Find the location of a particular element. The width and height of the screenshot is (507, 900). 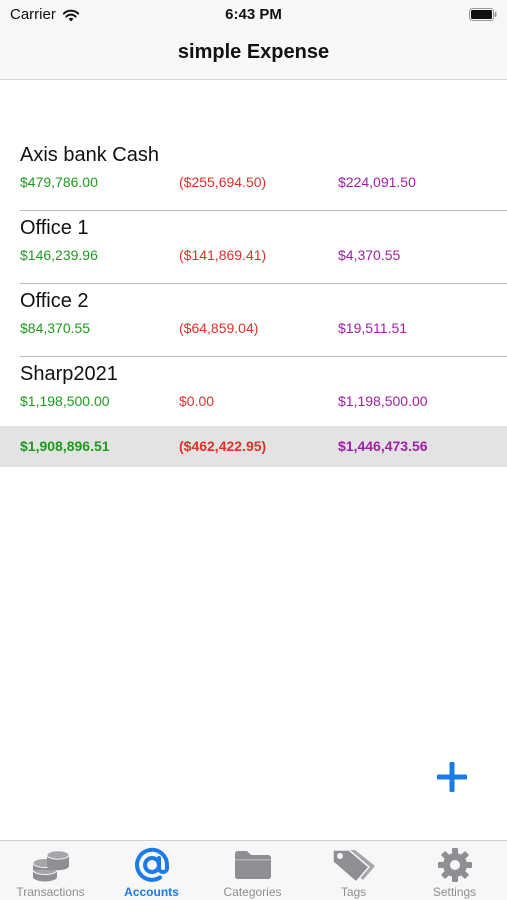

wifi-icon is located at coordinates (71, 15).